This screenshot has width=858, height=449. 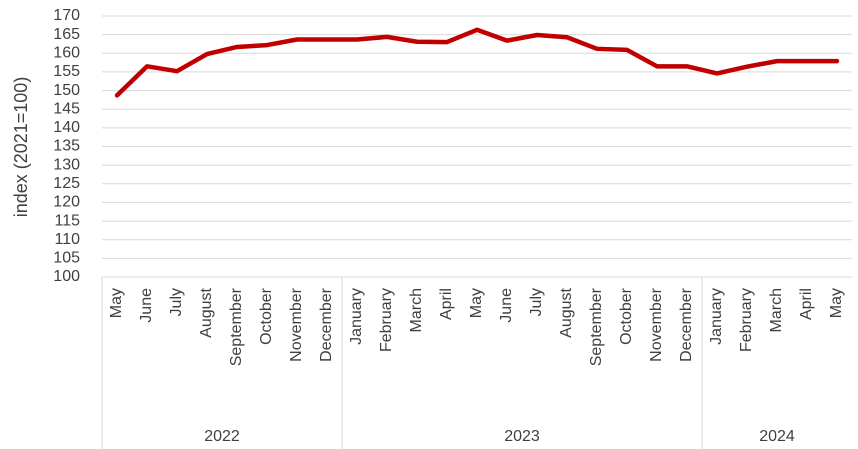 What do you see at coordinates (67, 220) in the screenshot?
I see `y-tick-label: 115` at bounding box center [67, 220].